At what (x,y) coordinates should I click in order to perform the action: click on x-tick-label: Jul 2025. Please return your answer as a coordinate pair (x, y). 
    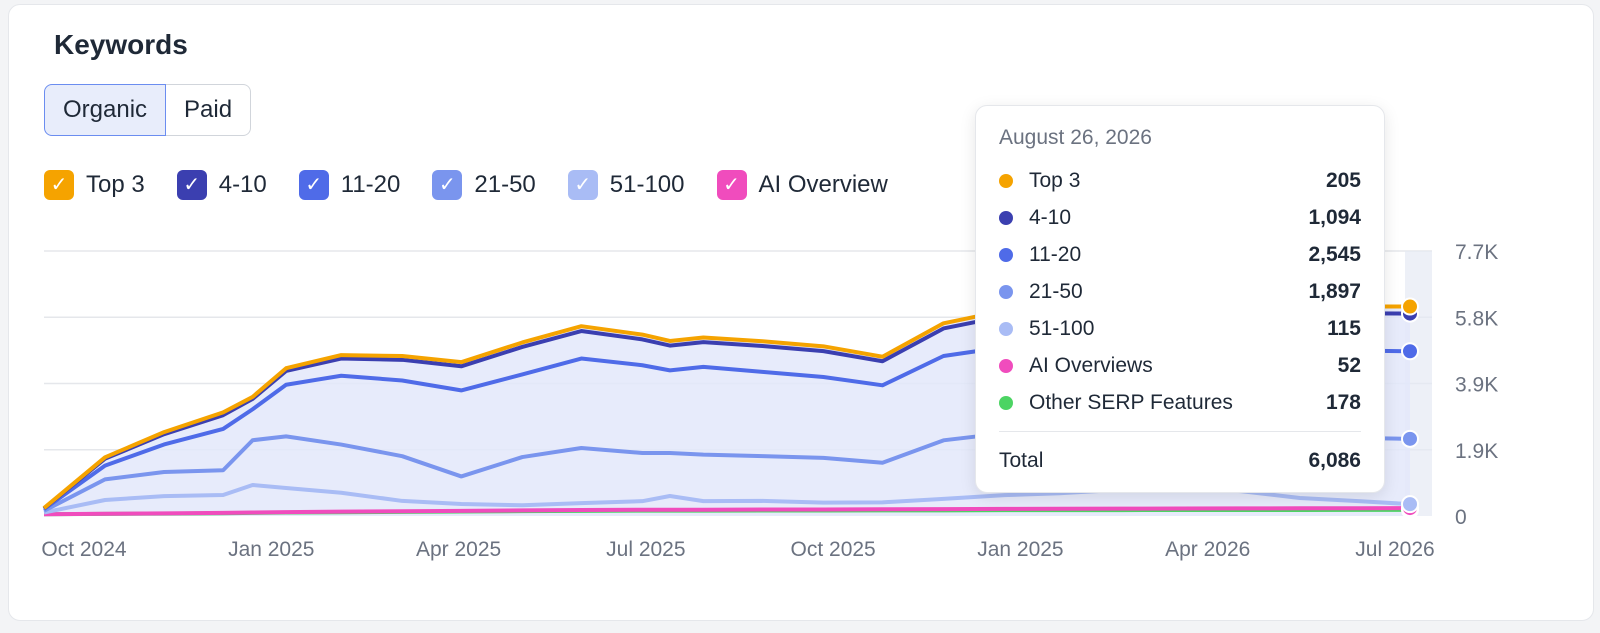
    Looking at the image, I should click on (645, 549).